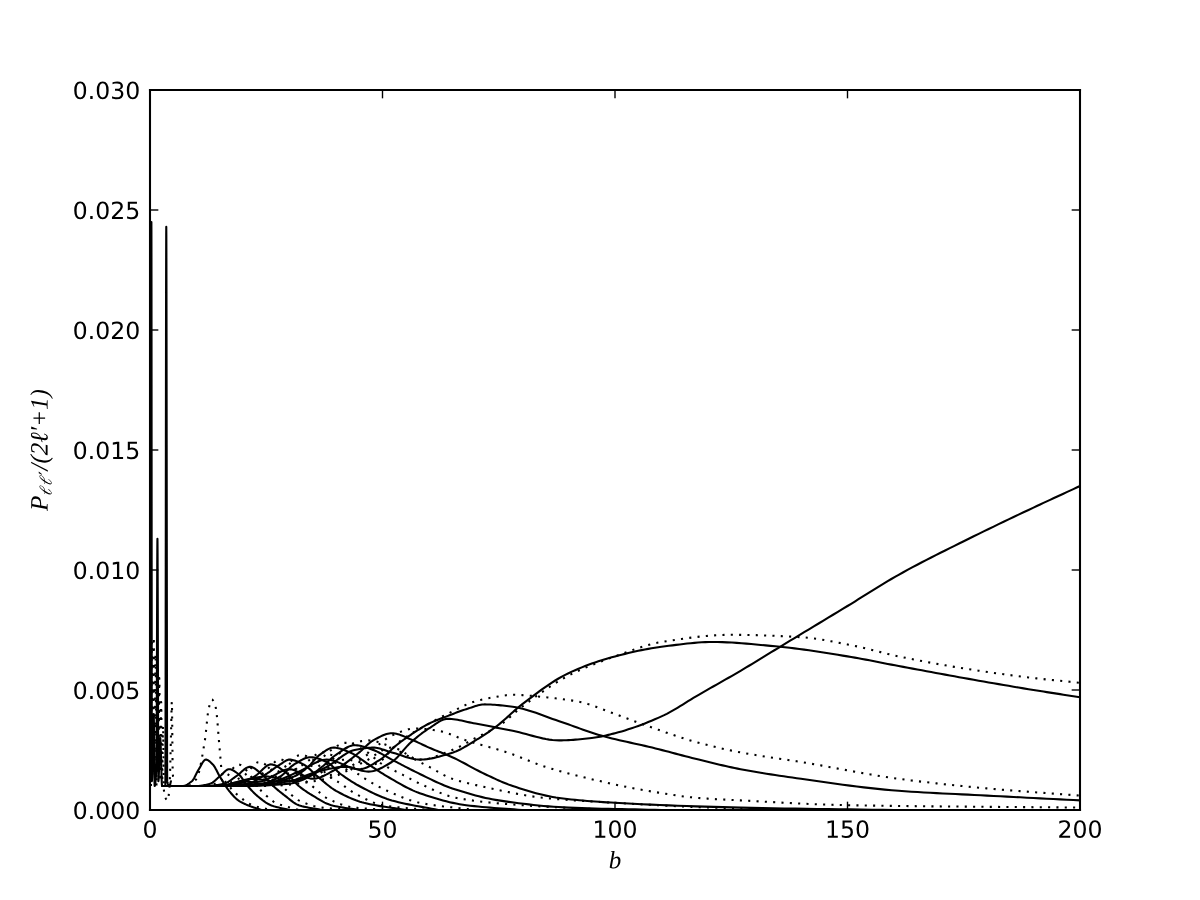  What do you see at coordinates (41, 450) in the screenshot?
I see `y-axis-title: P$_{ℓℓ′}$/(2ℓ′+1)` at bounding box center [41, 450].